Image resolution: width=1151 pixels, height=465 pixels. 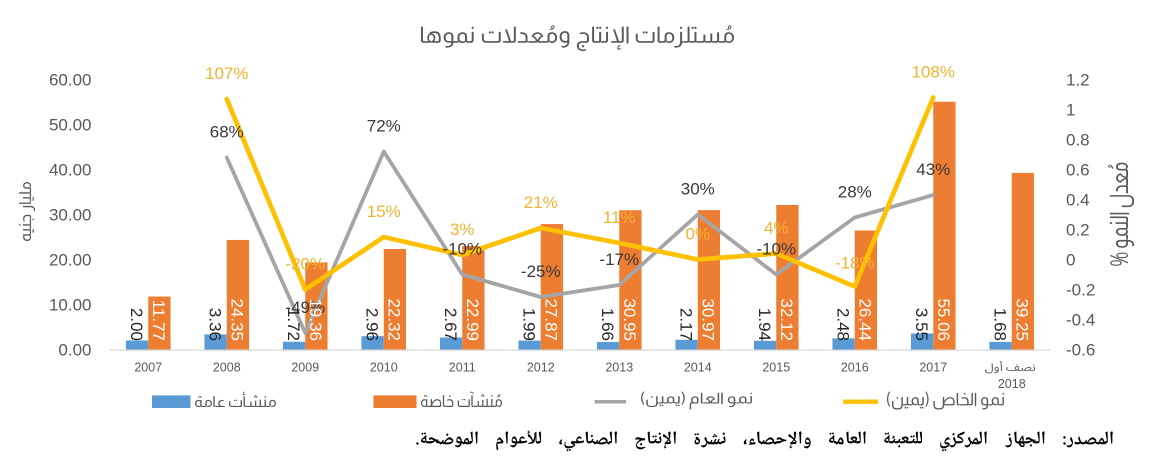 I want to click on svg-text: 32.12, so click(x=786, y=319).